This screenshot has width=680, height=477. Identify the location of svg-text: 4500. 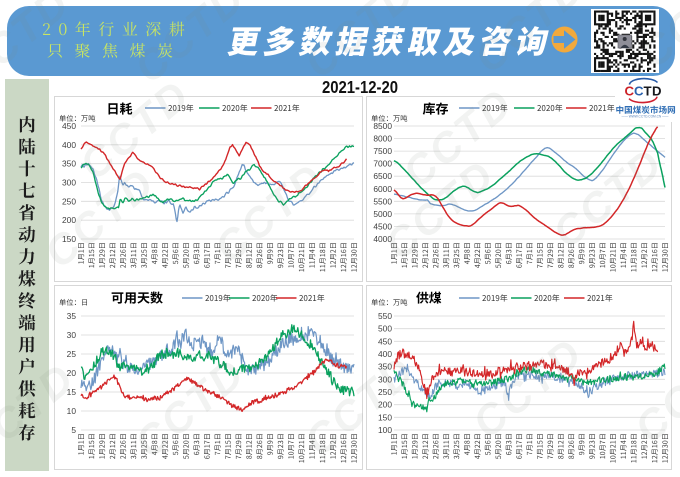
(382, 226).